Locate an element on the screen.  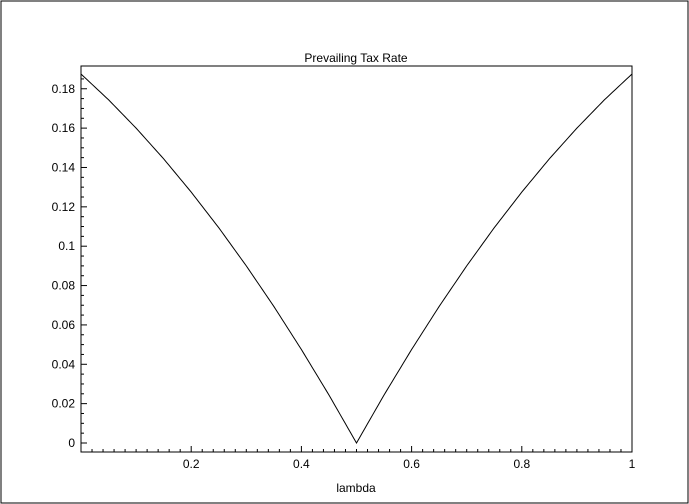
y-tick-label: 0.02 is located at coordinates (64, 404).